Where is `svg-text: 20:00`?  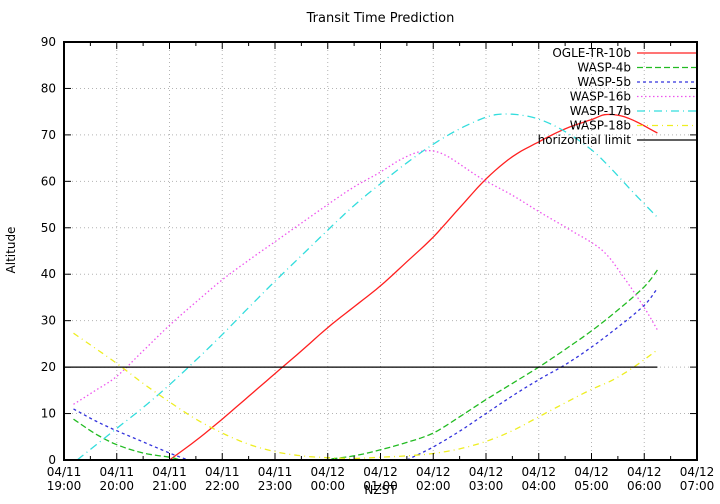 svg-text: 20:00 is located at coordinates (116, 486).